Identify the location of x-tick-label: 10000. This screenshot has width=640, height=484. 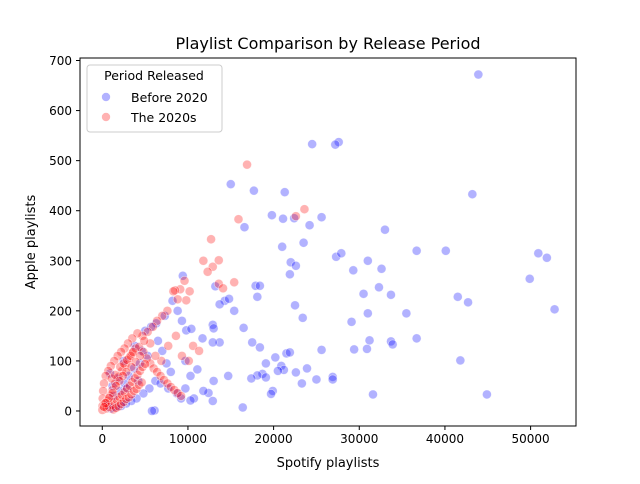
(188, 439).